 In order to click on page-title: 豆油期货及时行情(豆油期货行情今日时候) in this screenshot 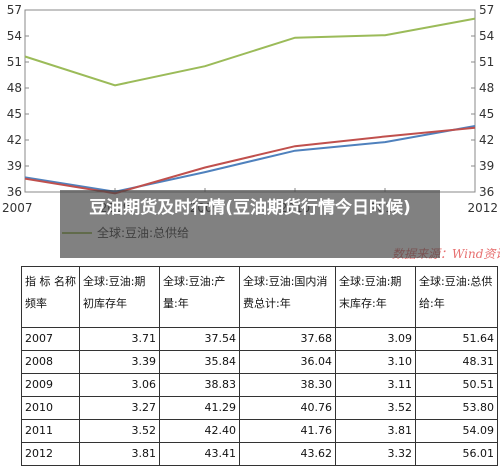, I will do `click(250, 208)`.